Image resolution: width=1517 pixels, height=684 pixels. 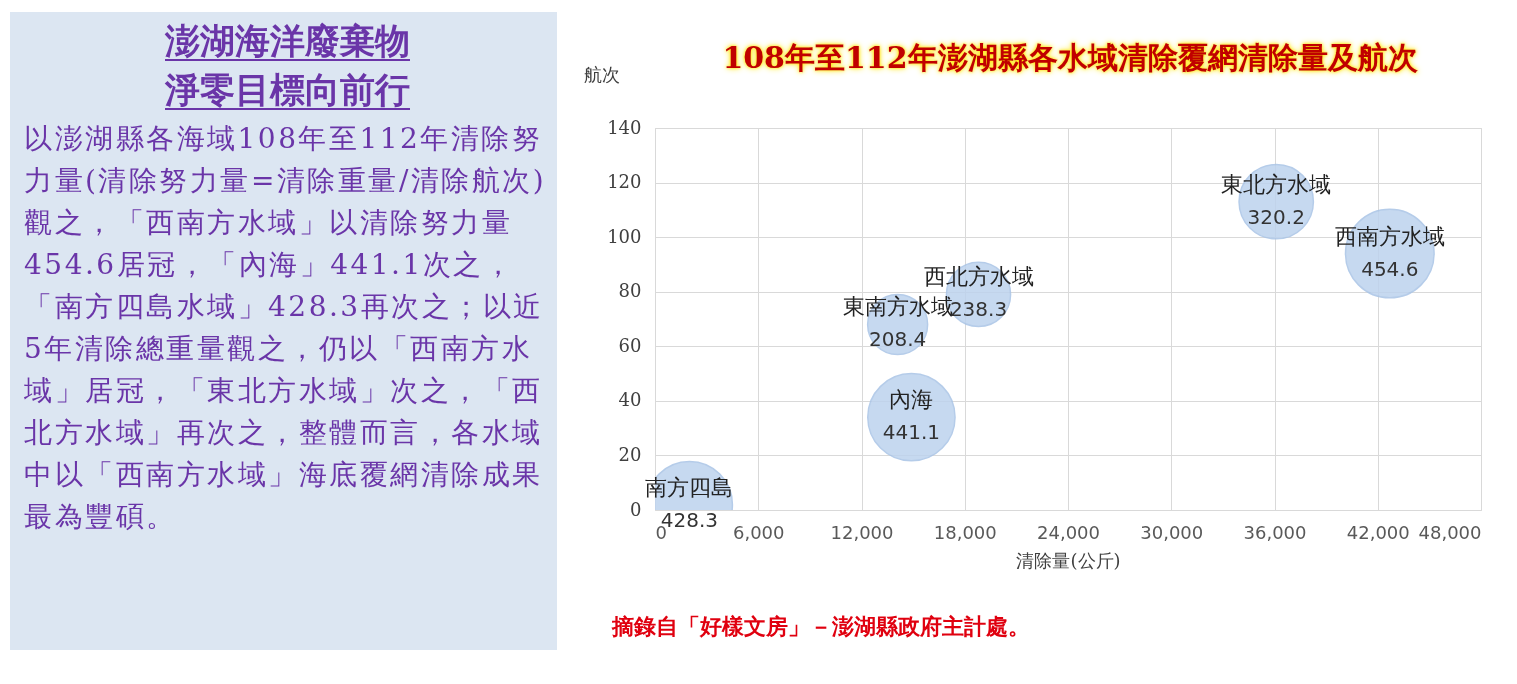 What do you see at coordinates (1172, 532) in the screenshot?
I see `x-tick-label: 30,000` at bounding box center [1172, 532].